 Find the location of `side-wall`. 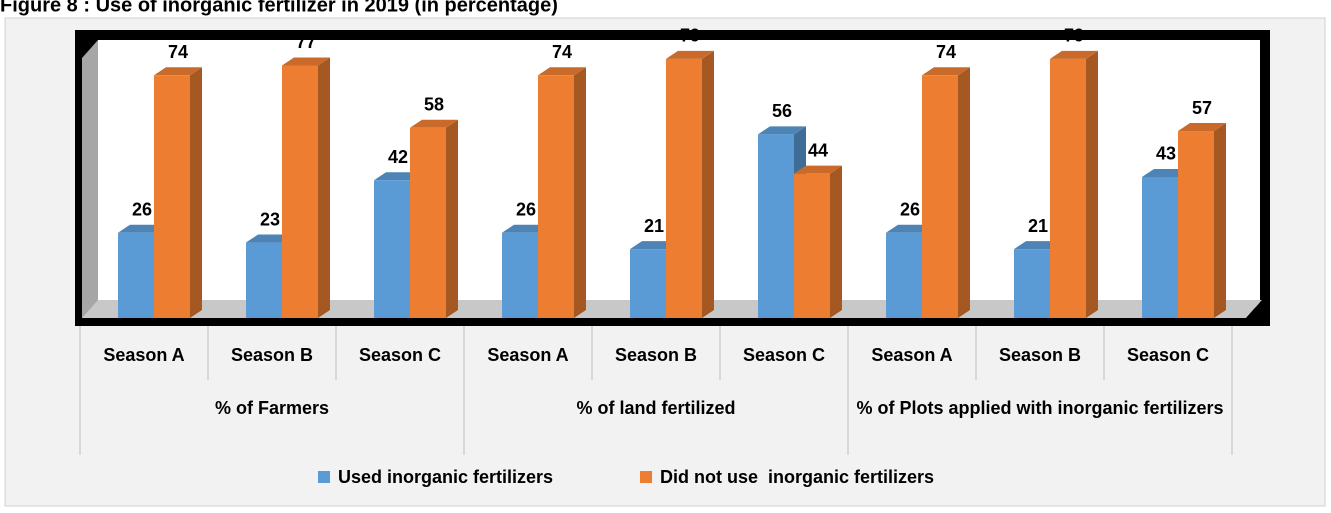

side-wall is located at coordinates (90, 179).